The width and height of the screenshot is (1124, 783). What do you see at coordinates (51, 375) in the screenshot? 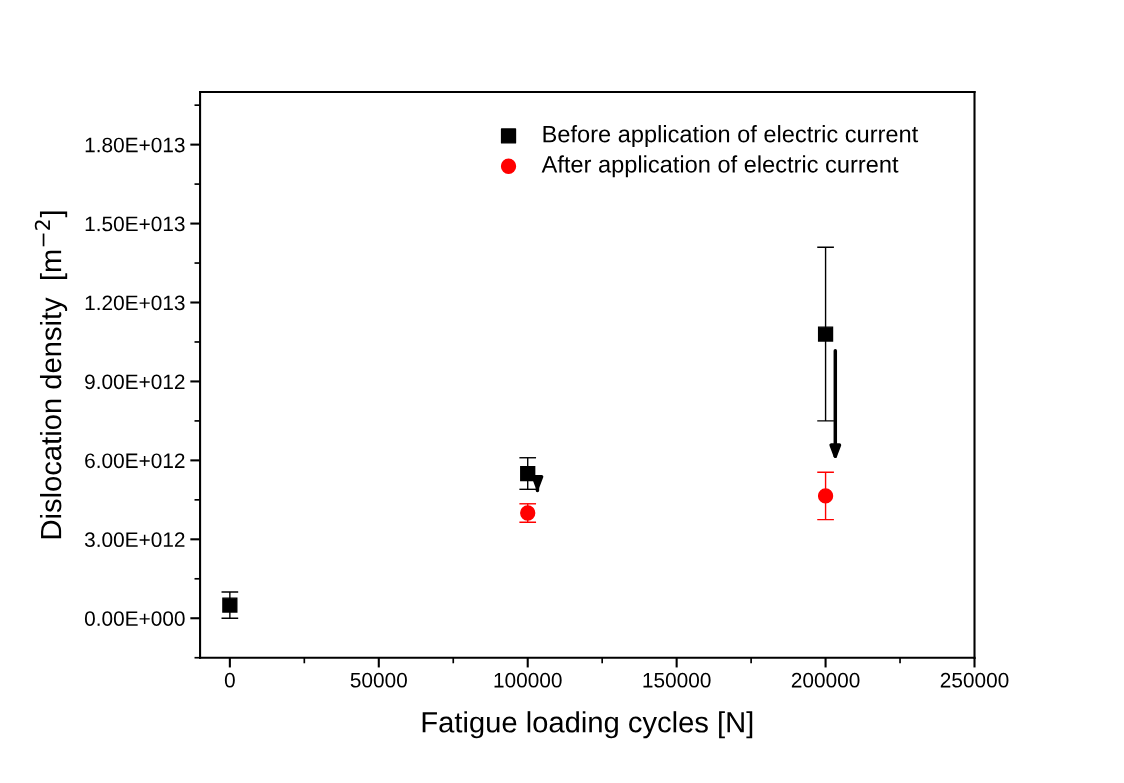
I see `y-axis-title: Dislocation density [m$^{−2}$]` at bounding box center [51, 375].